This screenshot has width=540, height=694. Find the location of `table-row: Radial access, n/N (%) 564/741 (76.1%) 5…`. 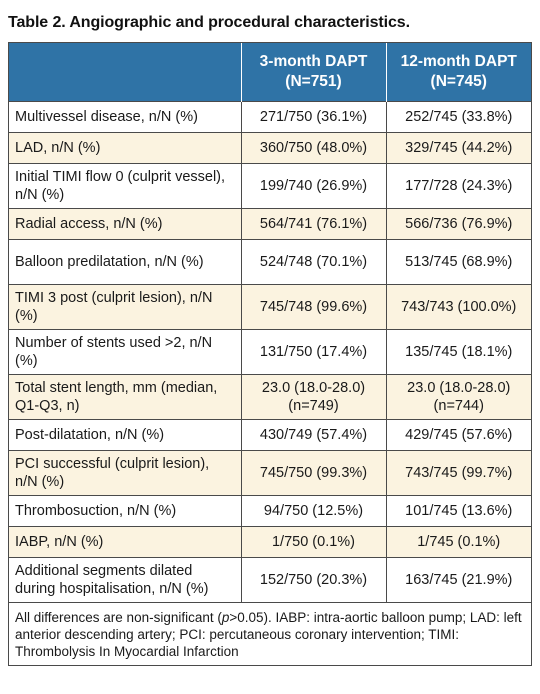

table-row: Radial access, n/N (%) 564/741 (76.1%) 5… is located at coordinates (270, 224).